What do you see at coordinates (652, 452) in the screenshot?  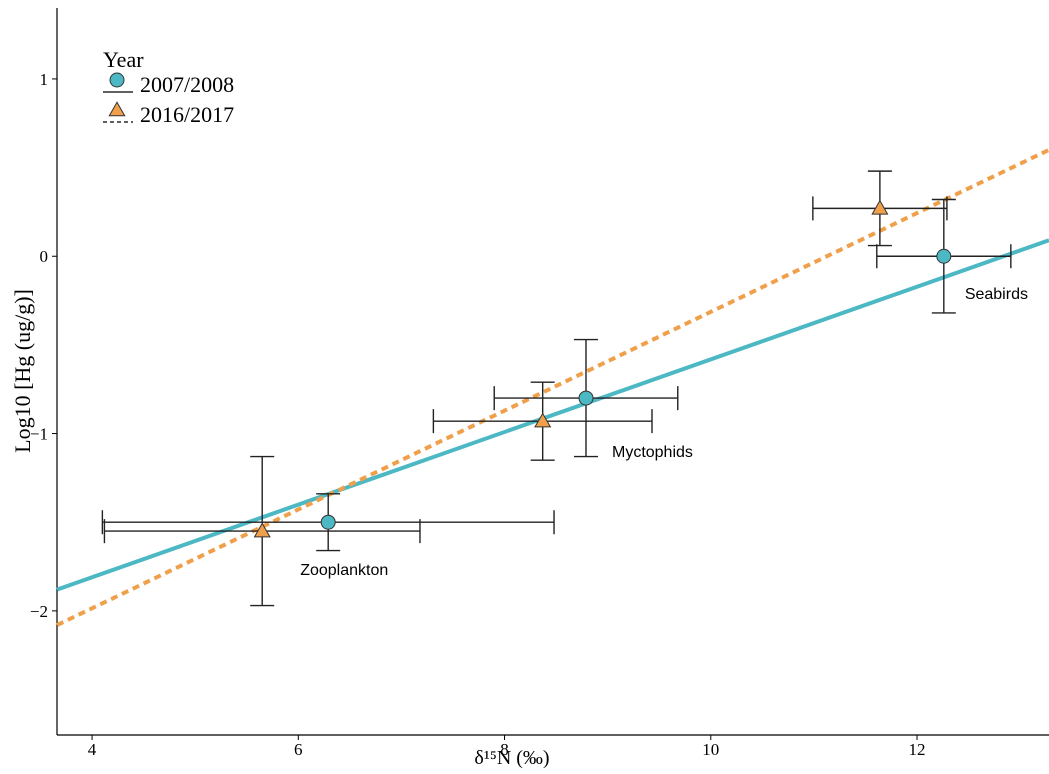 I see `annotation: Myctophids` at bounding box center [652, 452].